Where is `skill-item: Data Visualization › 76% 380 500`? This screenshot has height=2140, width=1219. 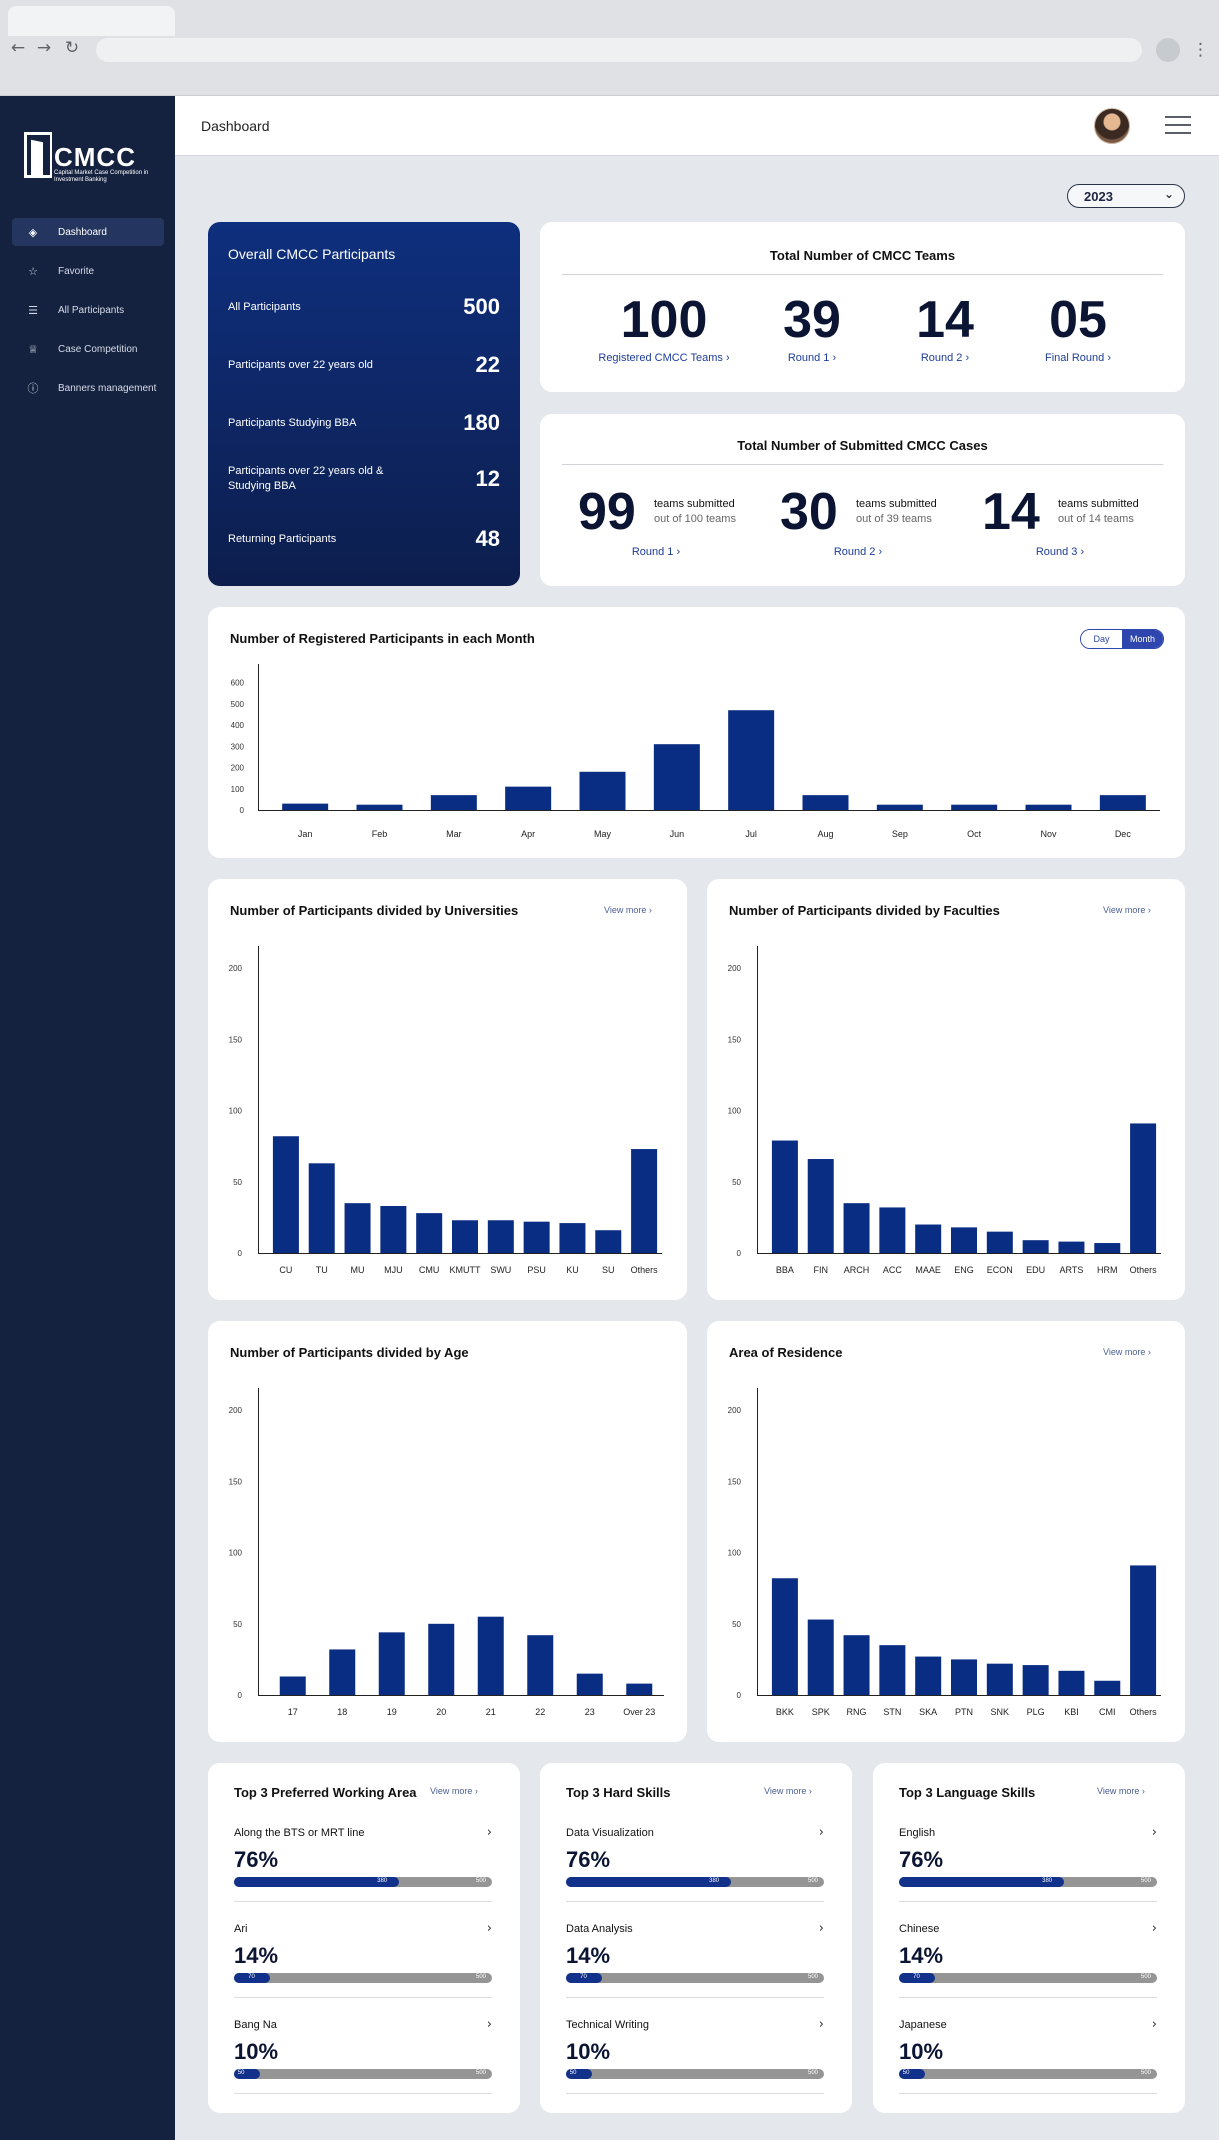 skill-item: Data Visualization › 76% 380 500 is located at coordinates (695, 1863).